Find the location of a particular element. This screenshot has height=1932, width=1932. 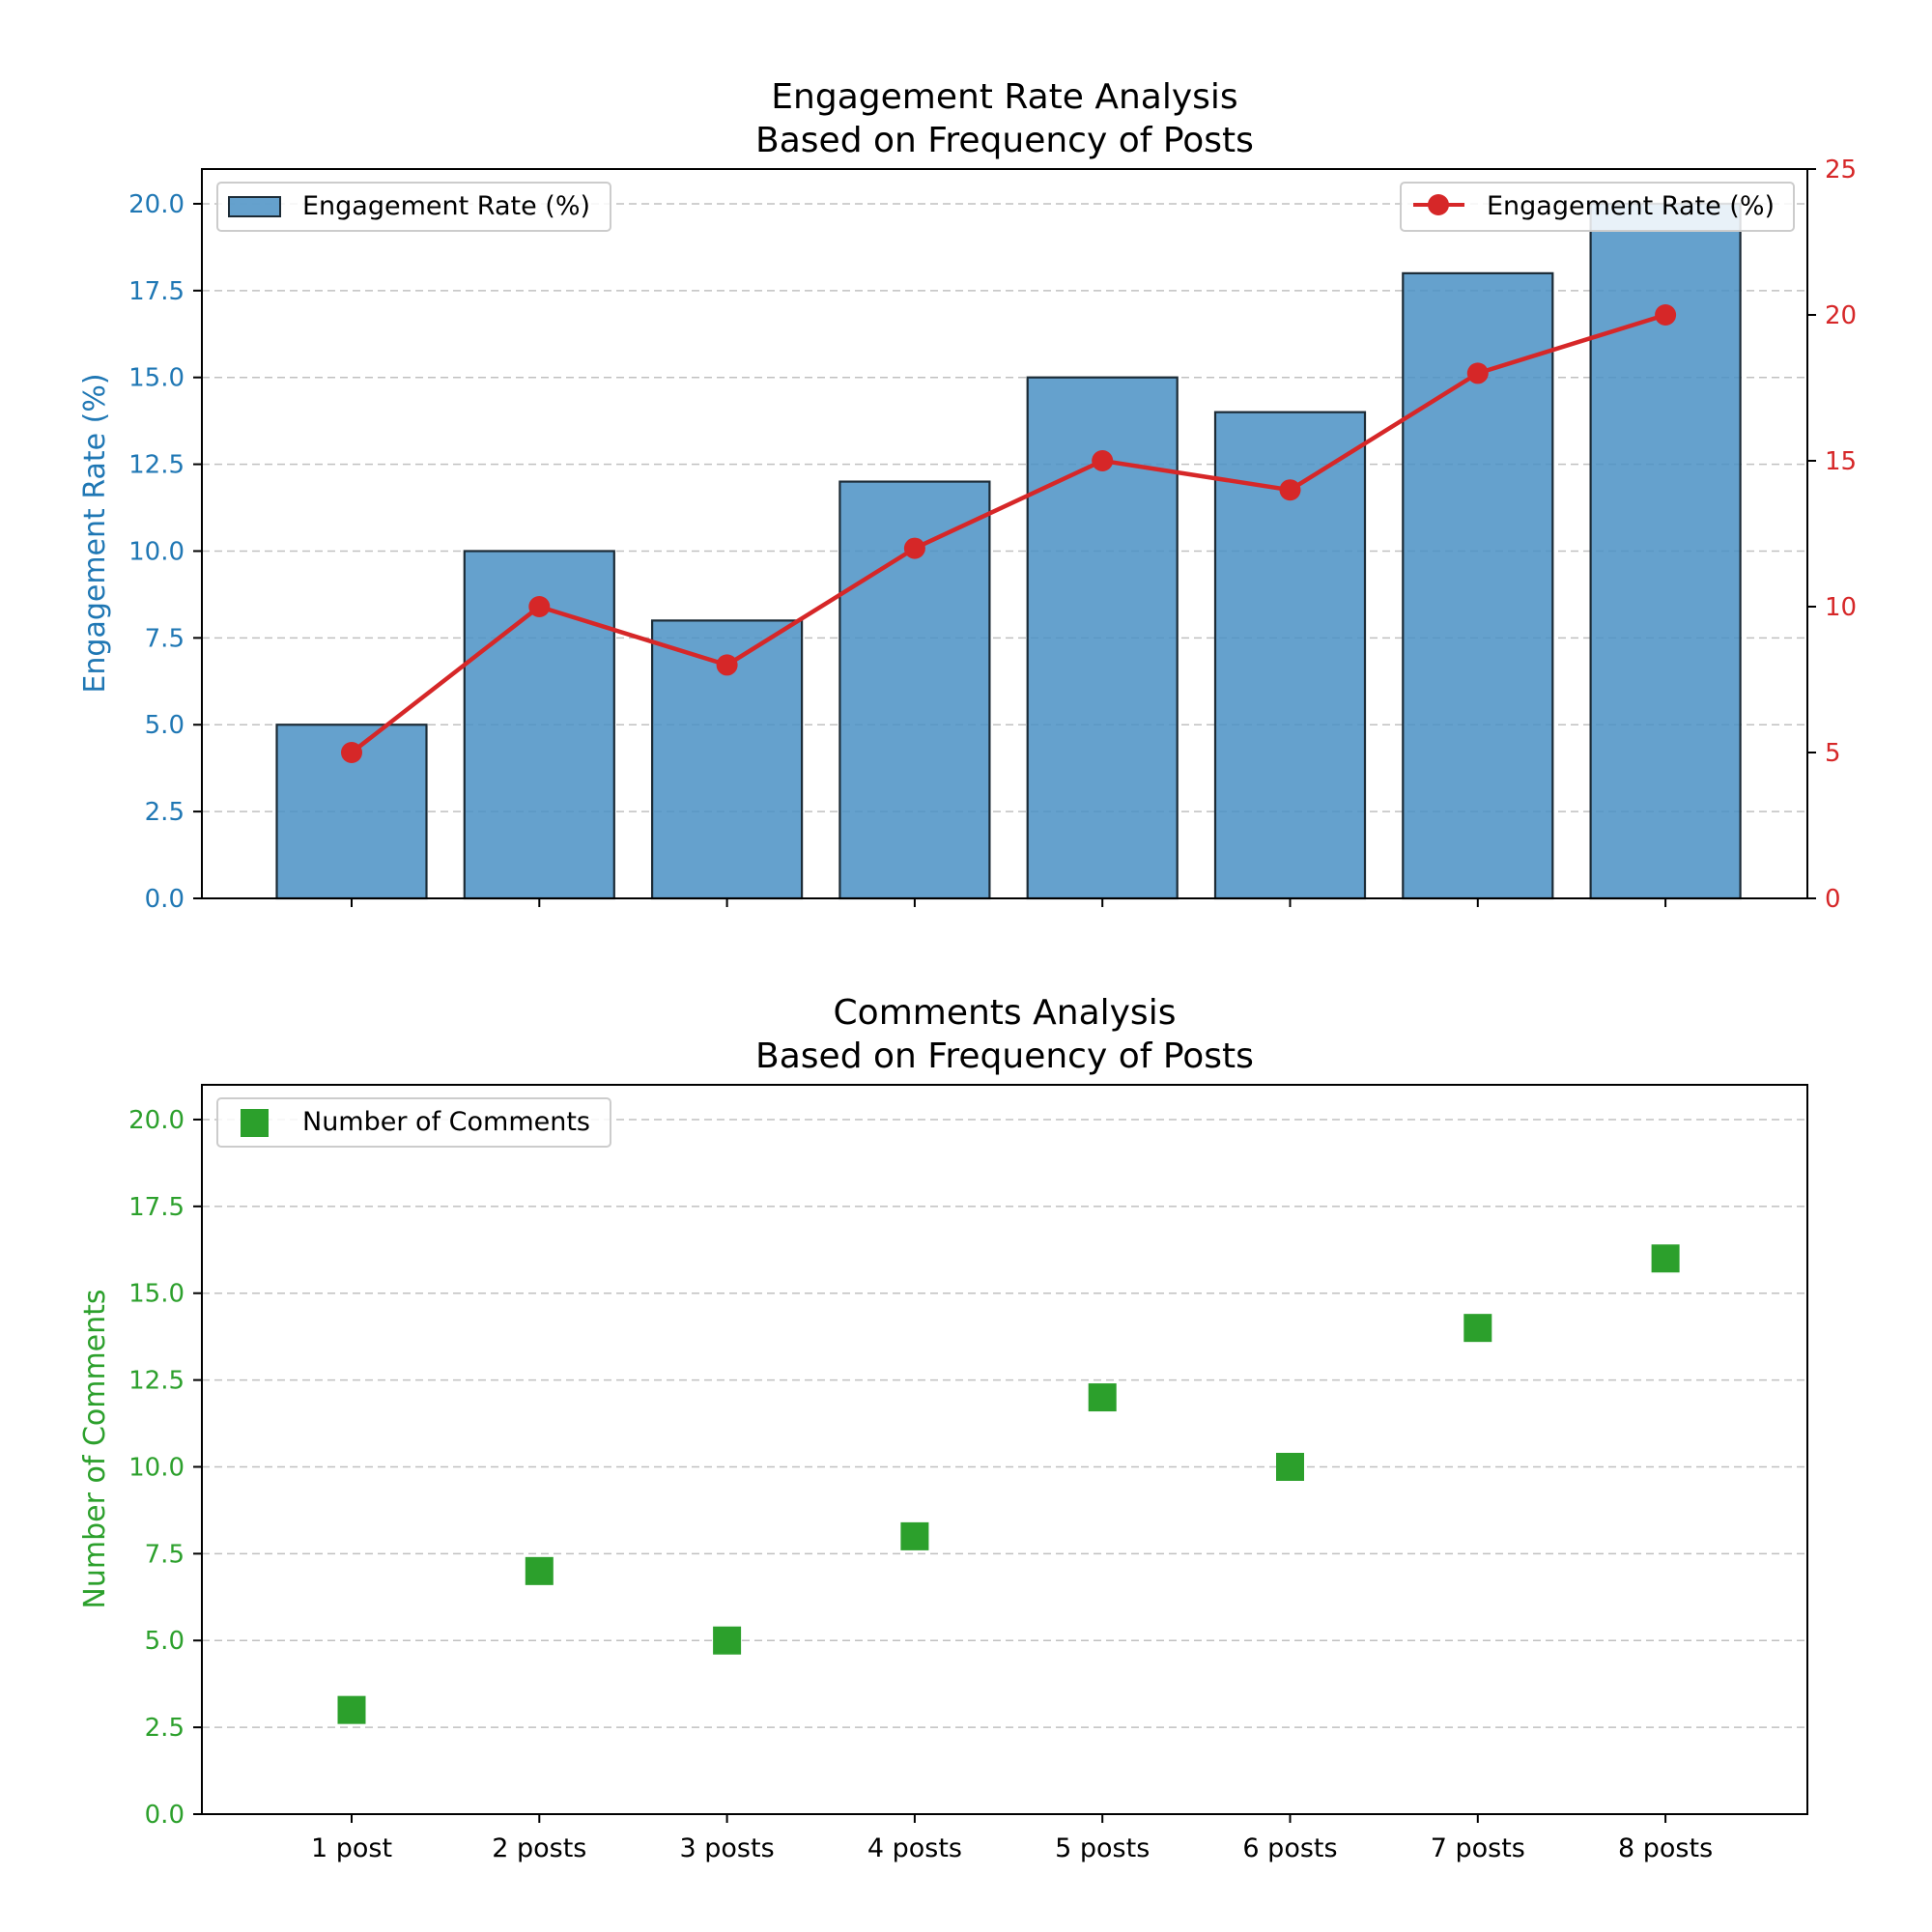

comments-legend: Number of Comments is located at coordinates (413, 1122).